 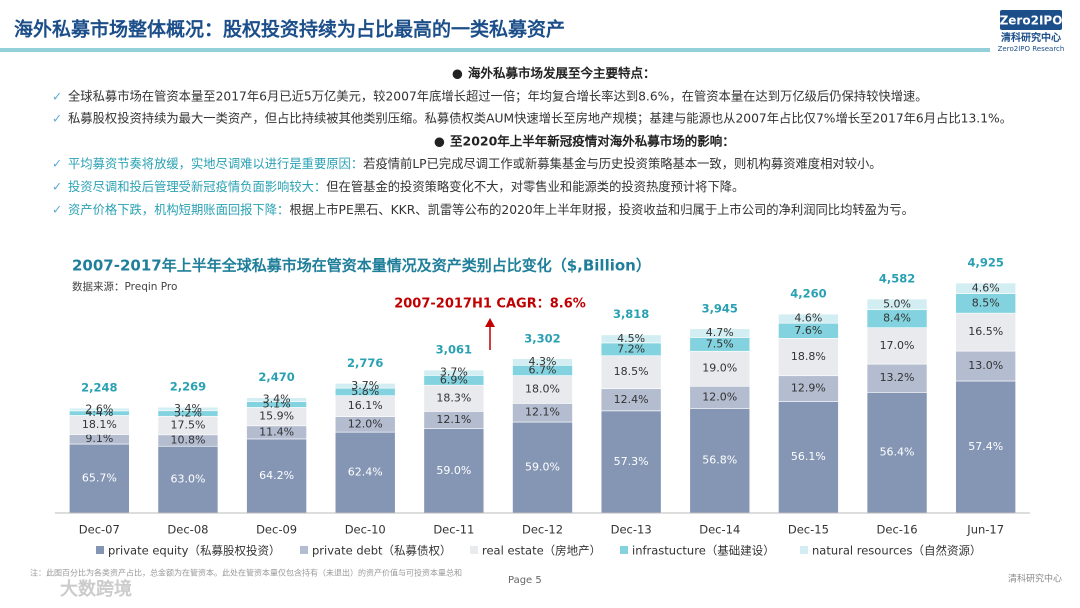 I want to click on chart-source: 数据来源：Preqin Pro, so click(x=124, y=286).